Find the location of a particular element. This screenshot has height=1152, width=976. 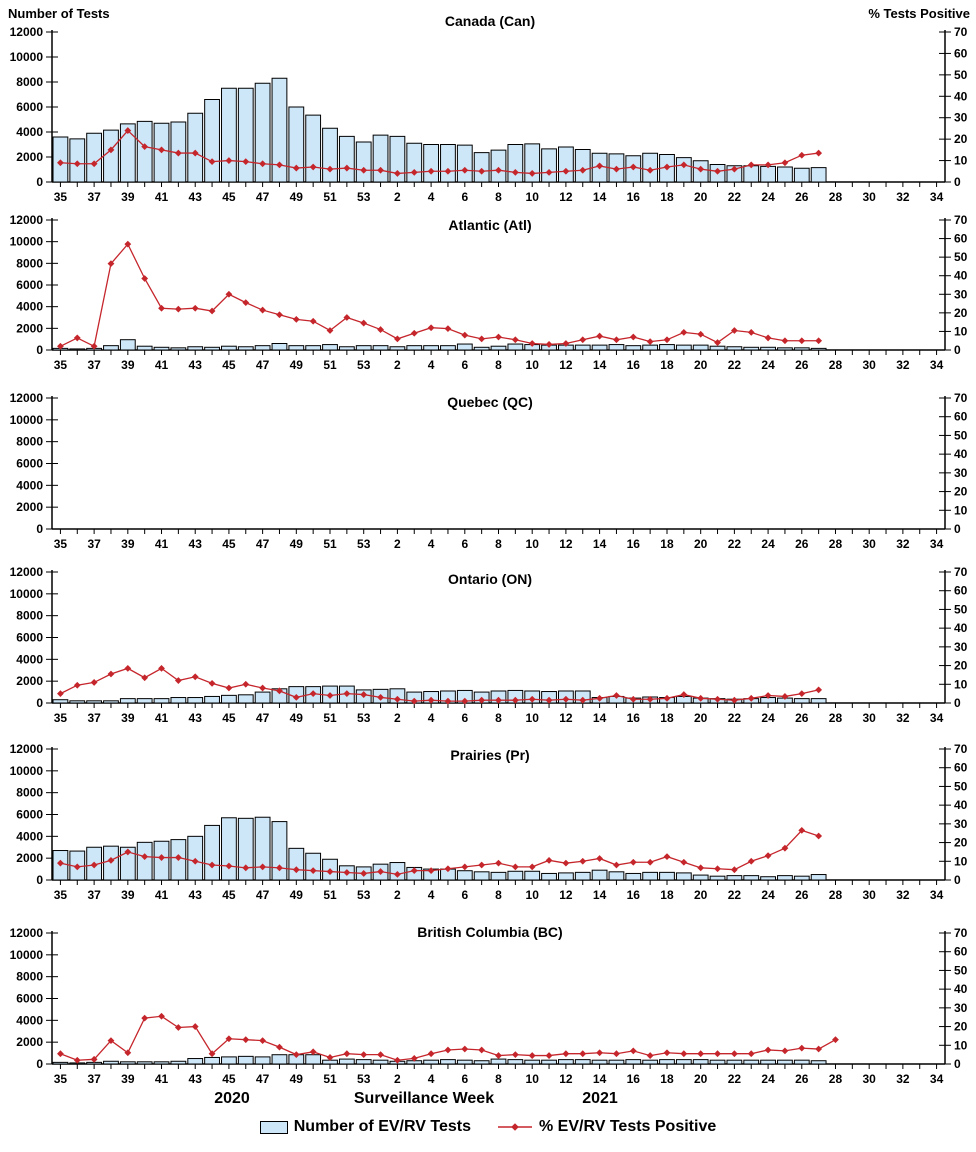

panel-title-quebec: Quebec (QC) is located at coordinates (490, 402).